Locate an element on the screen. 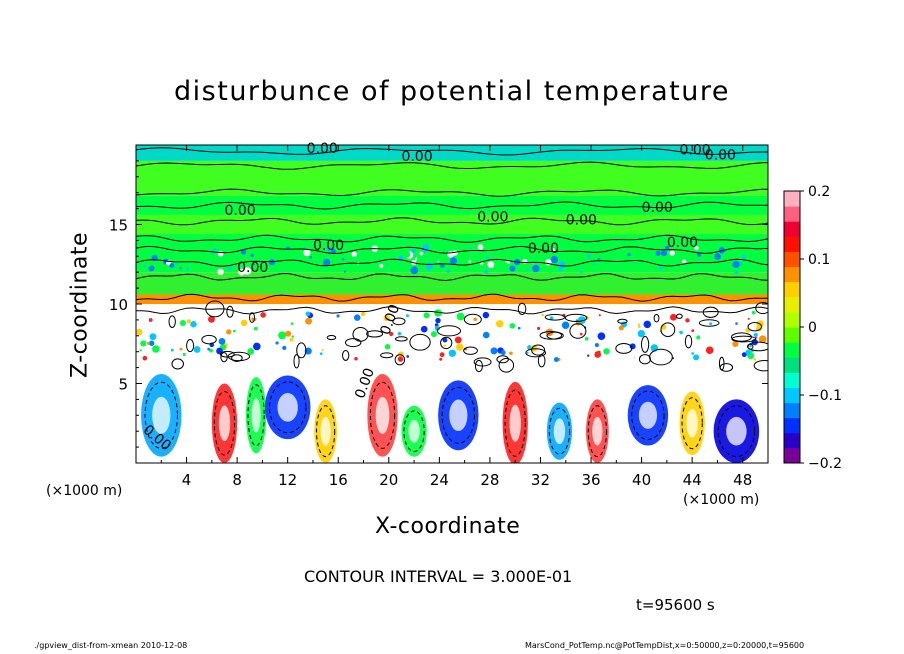  x-tick-label: 44 is located at coordinates (692, 480).